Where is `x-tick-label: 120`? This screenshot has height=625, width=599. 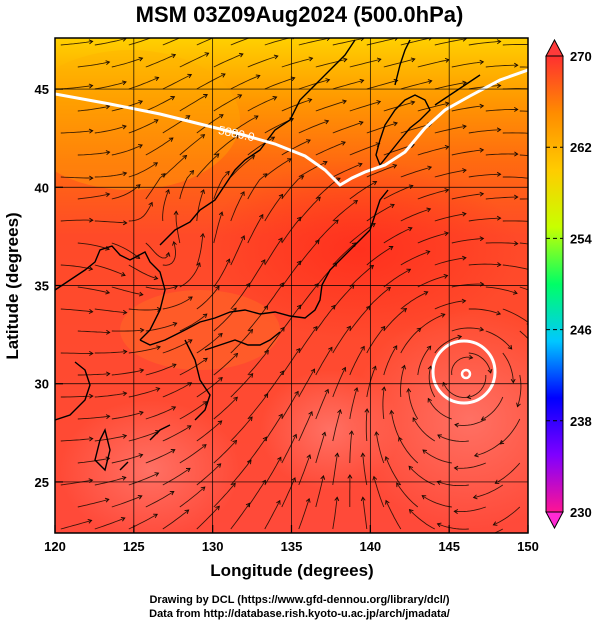
x-tick-label: 120 is located at coordinates (55, 546).